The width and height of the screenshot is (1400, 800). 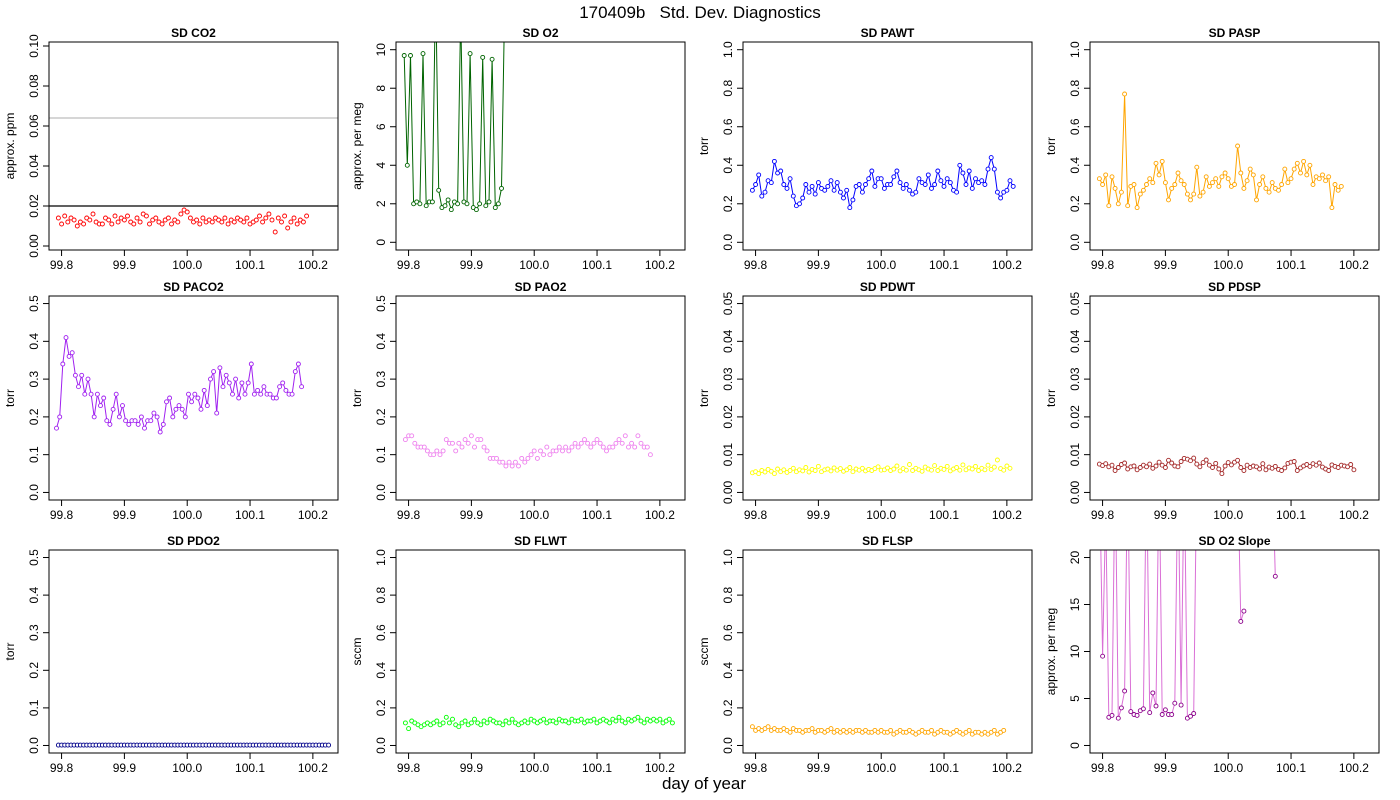 What do you see at coordinates (381, 242) in the screenshot?
I see `y-tick-label: 0` at bounding box center [381, 242].